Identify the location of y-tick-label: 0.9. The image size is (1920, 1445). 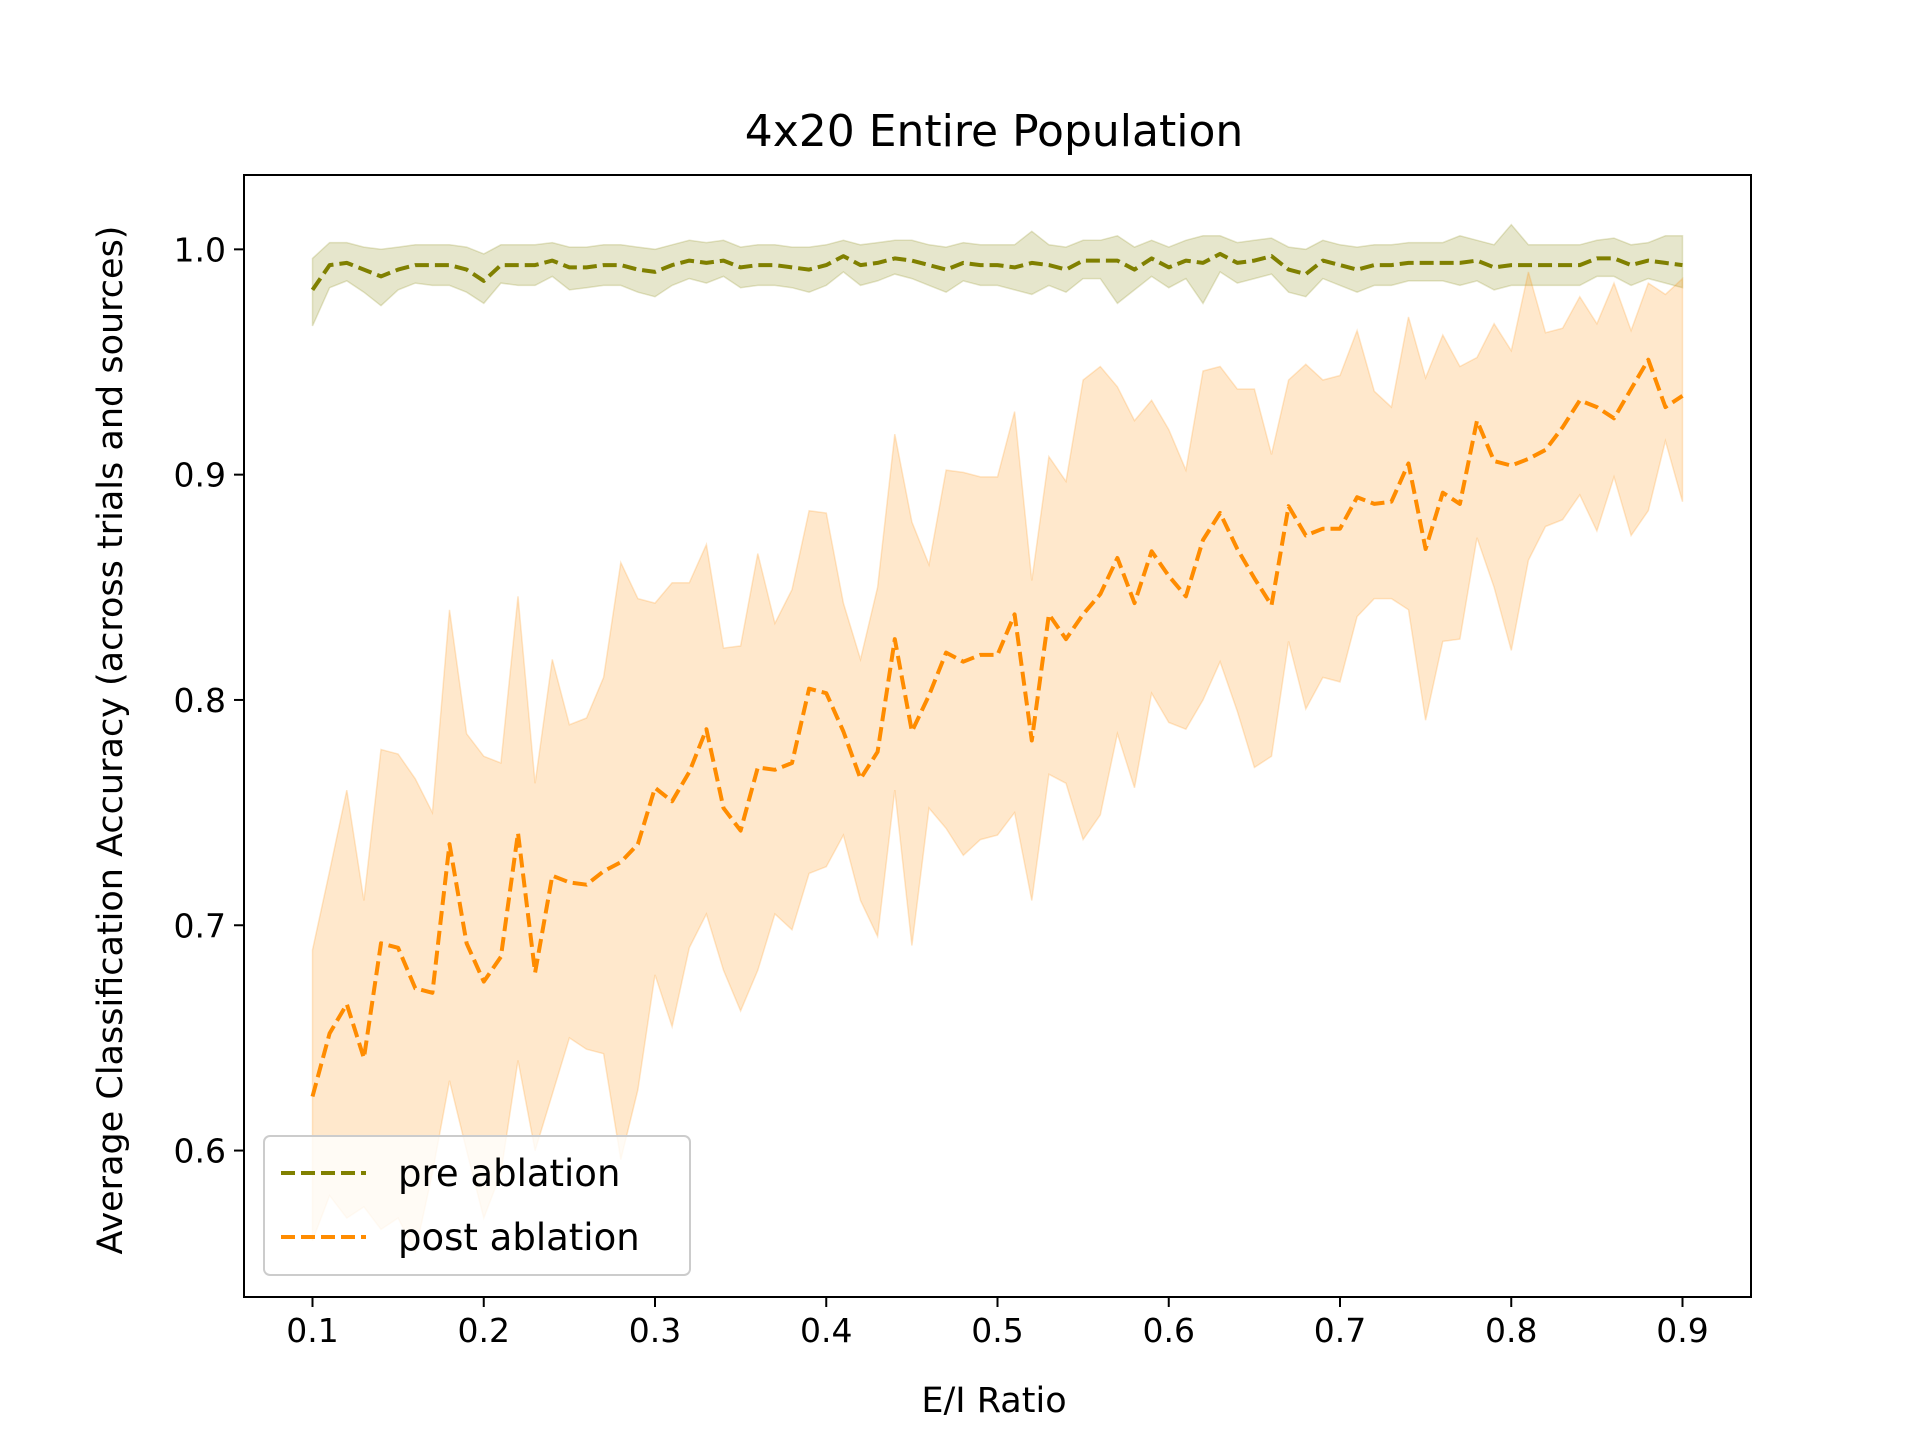
(200, 475).